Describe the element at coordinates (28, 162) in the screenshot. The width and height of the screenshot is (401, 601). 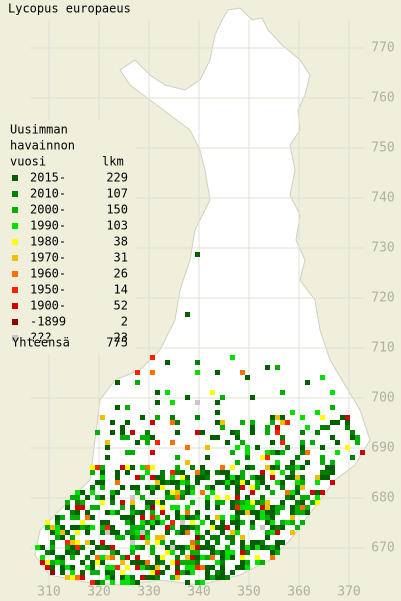
I see `legend-heading: vuosi` at that location.